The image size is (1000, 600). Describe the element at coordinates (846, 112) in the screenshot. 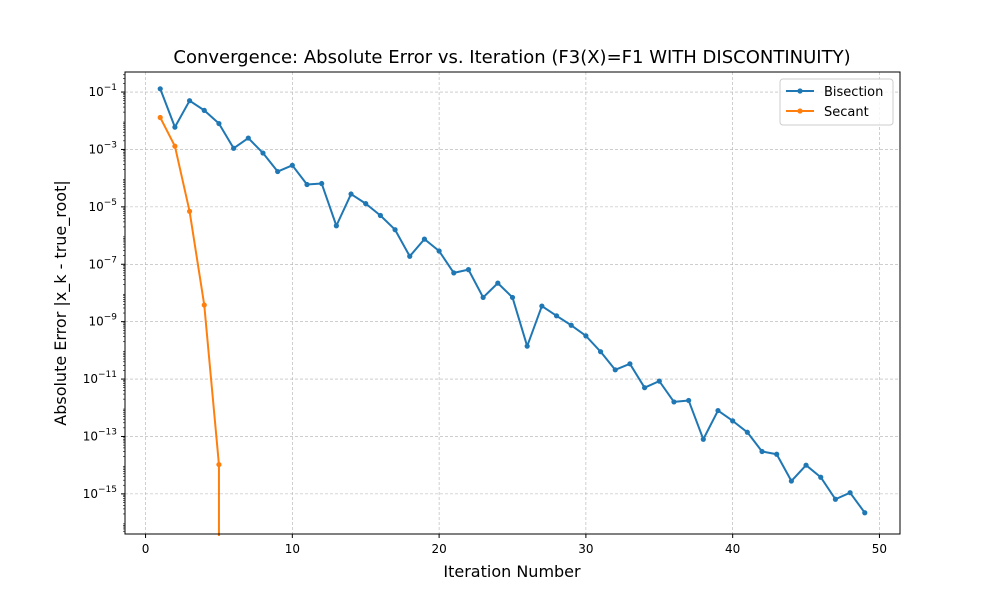

I see `legend-label-secant: Secant` at that location.